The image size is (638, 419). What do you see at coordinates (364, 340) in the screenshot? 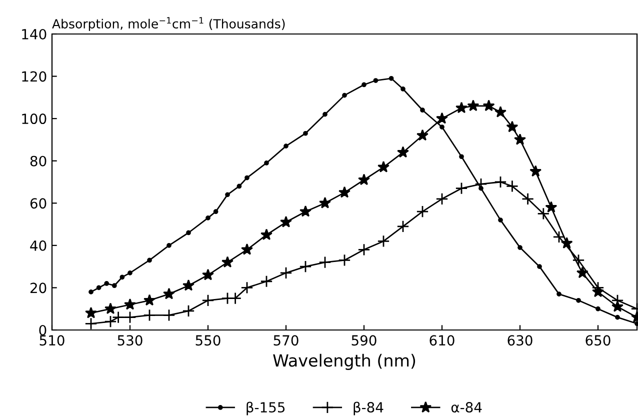
I see `x-tick-label: 590` at bounding box center [364, 340].